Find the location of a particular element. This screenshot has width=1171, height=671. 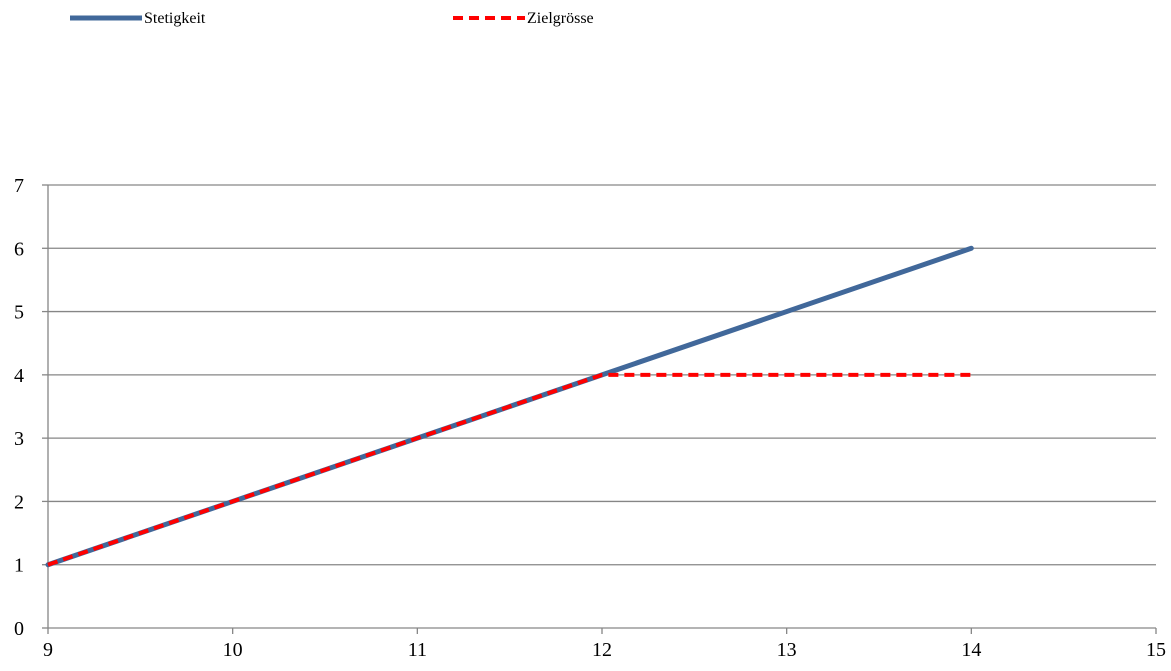

legend: Stetigkeit Zielgrösse is located at coordinates (332, 18).